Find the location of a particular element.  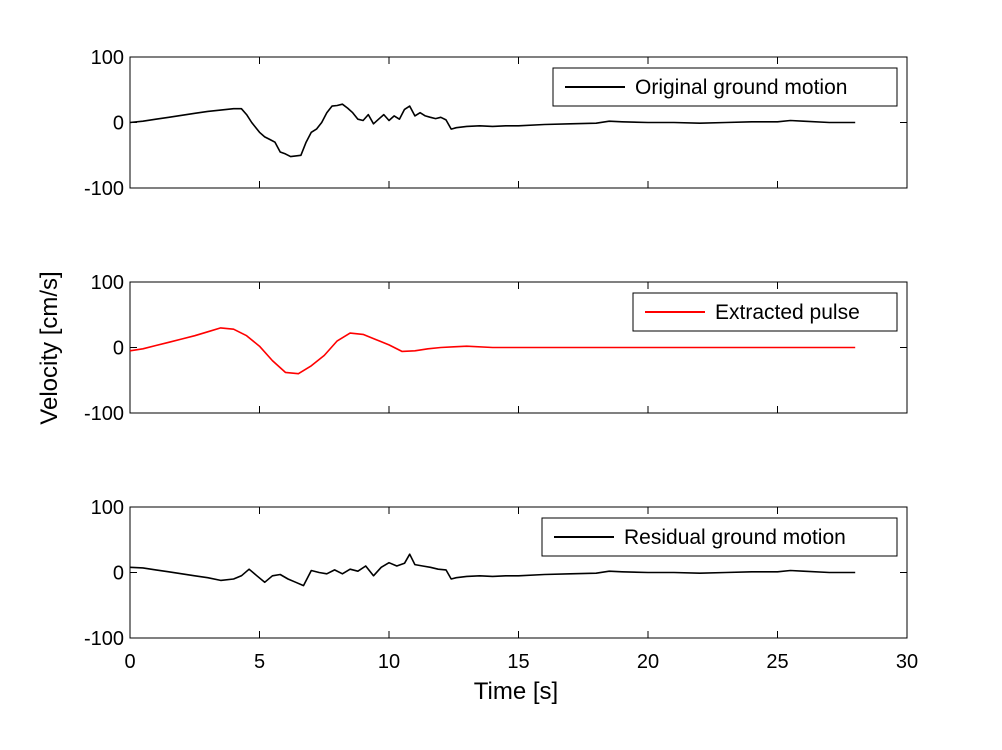

x-tick-label: 25 is located at coordinates (777, 662).